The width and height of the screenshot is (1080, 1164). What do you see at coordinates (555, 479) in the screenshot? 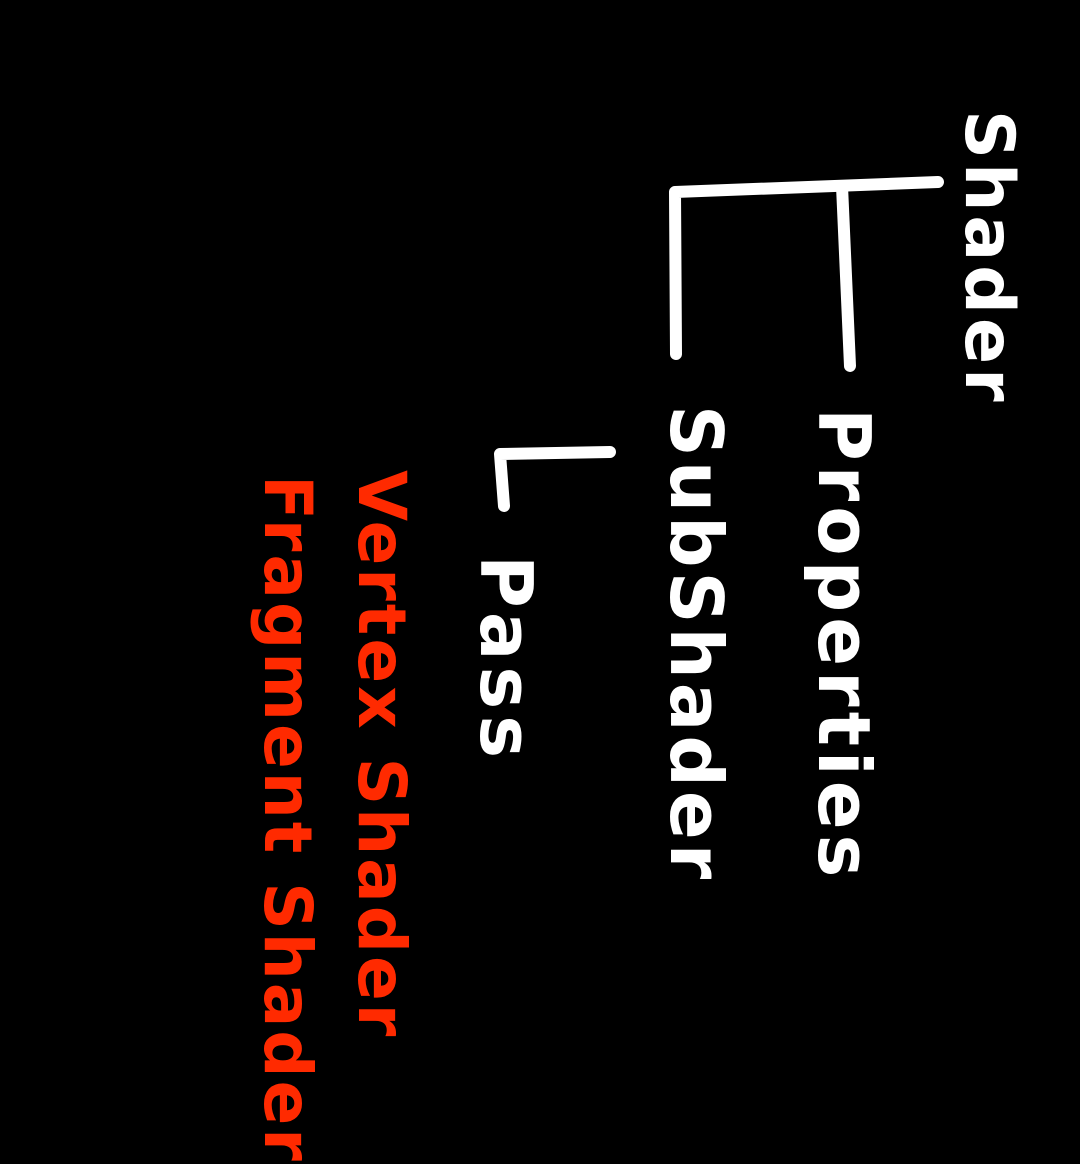
I see `pass-branch-line` at bounding box center [555, 479].